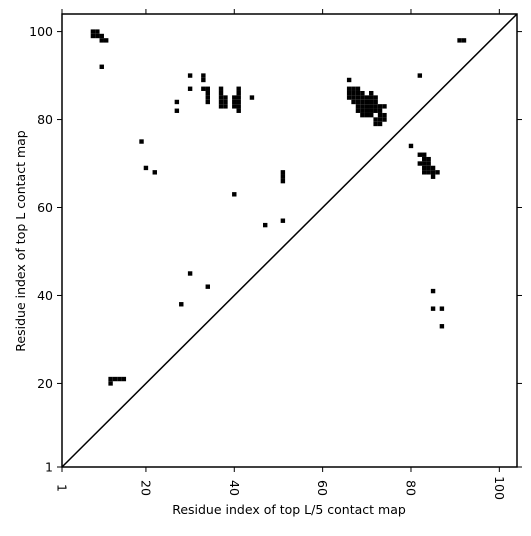 This screenshot has height=536, width=531. I want to click on y-tick-label: 60, so click(45, 207).